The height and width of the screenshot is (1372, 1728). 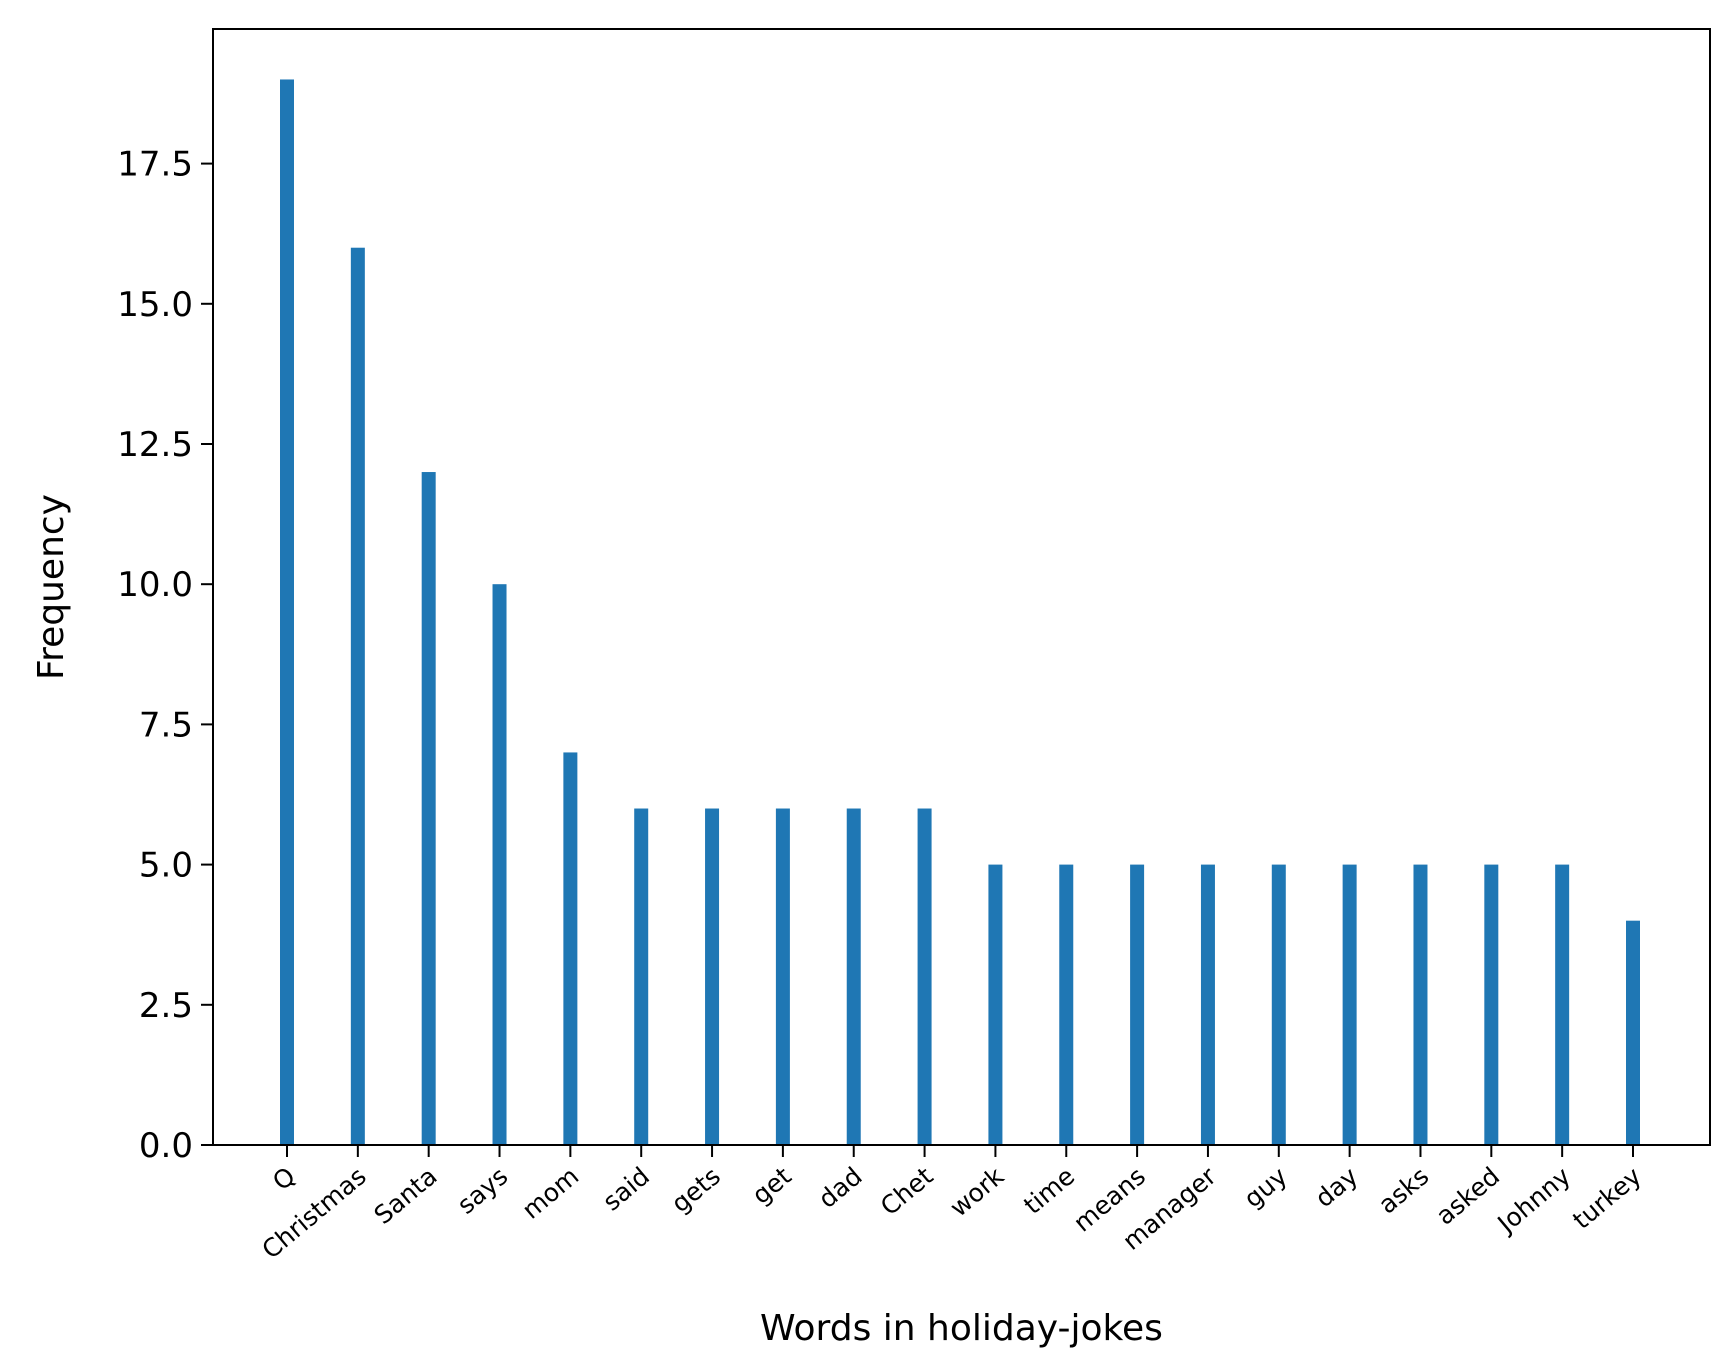 I want to click on bar-guy, so click(x=1278, y=1004).